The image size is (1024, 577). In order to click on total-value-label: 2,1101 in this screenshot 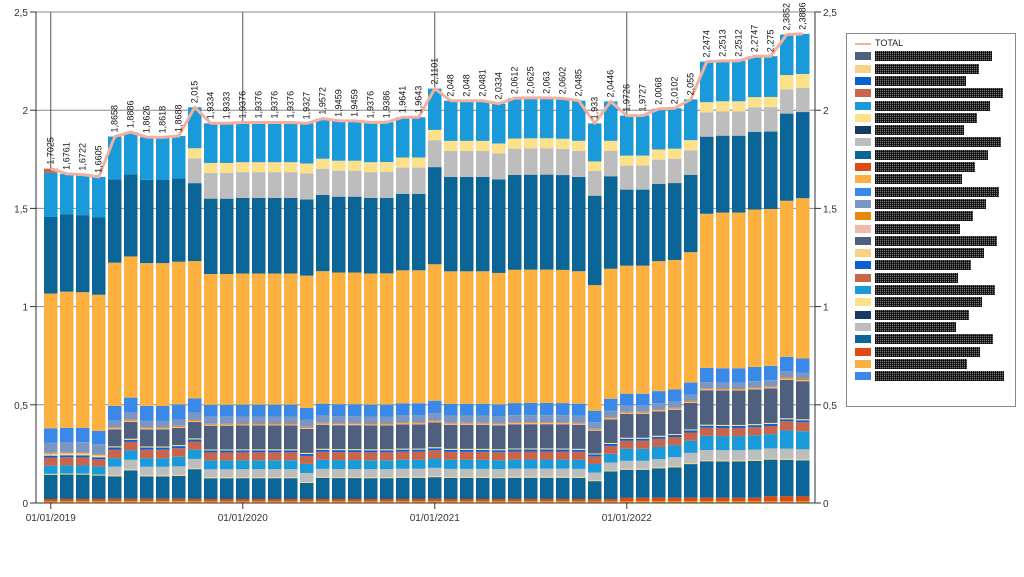, I will do `click(435, 71)`.